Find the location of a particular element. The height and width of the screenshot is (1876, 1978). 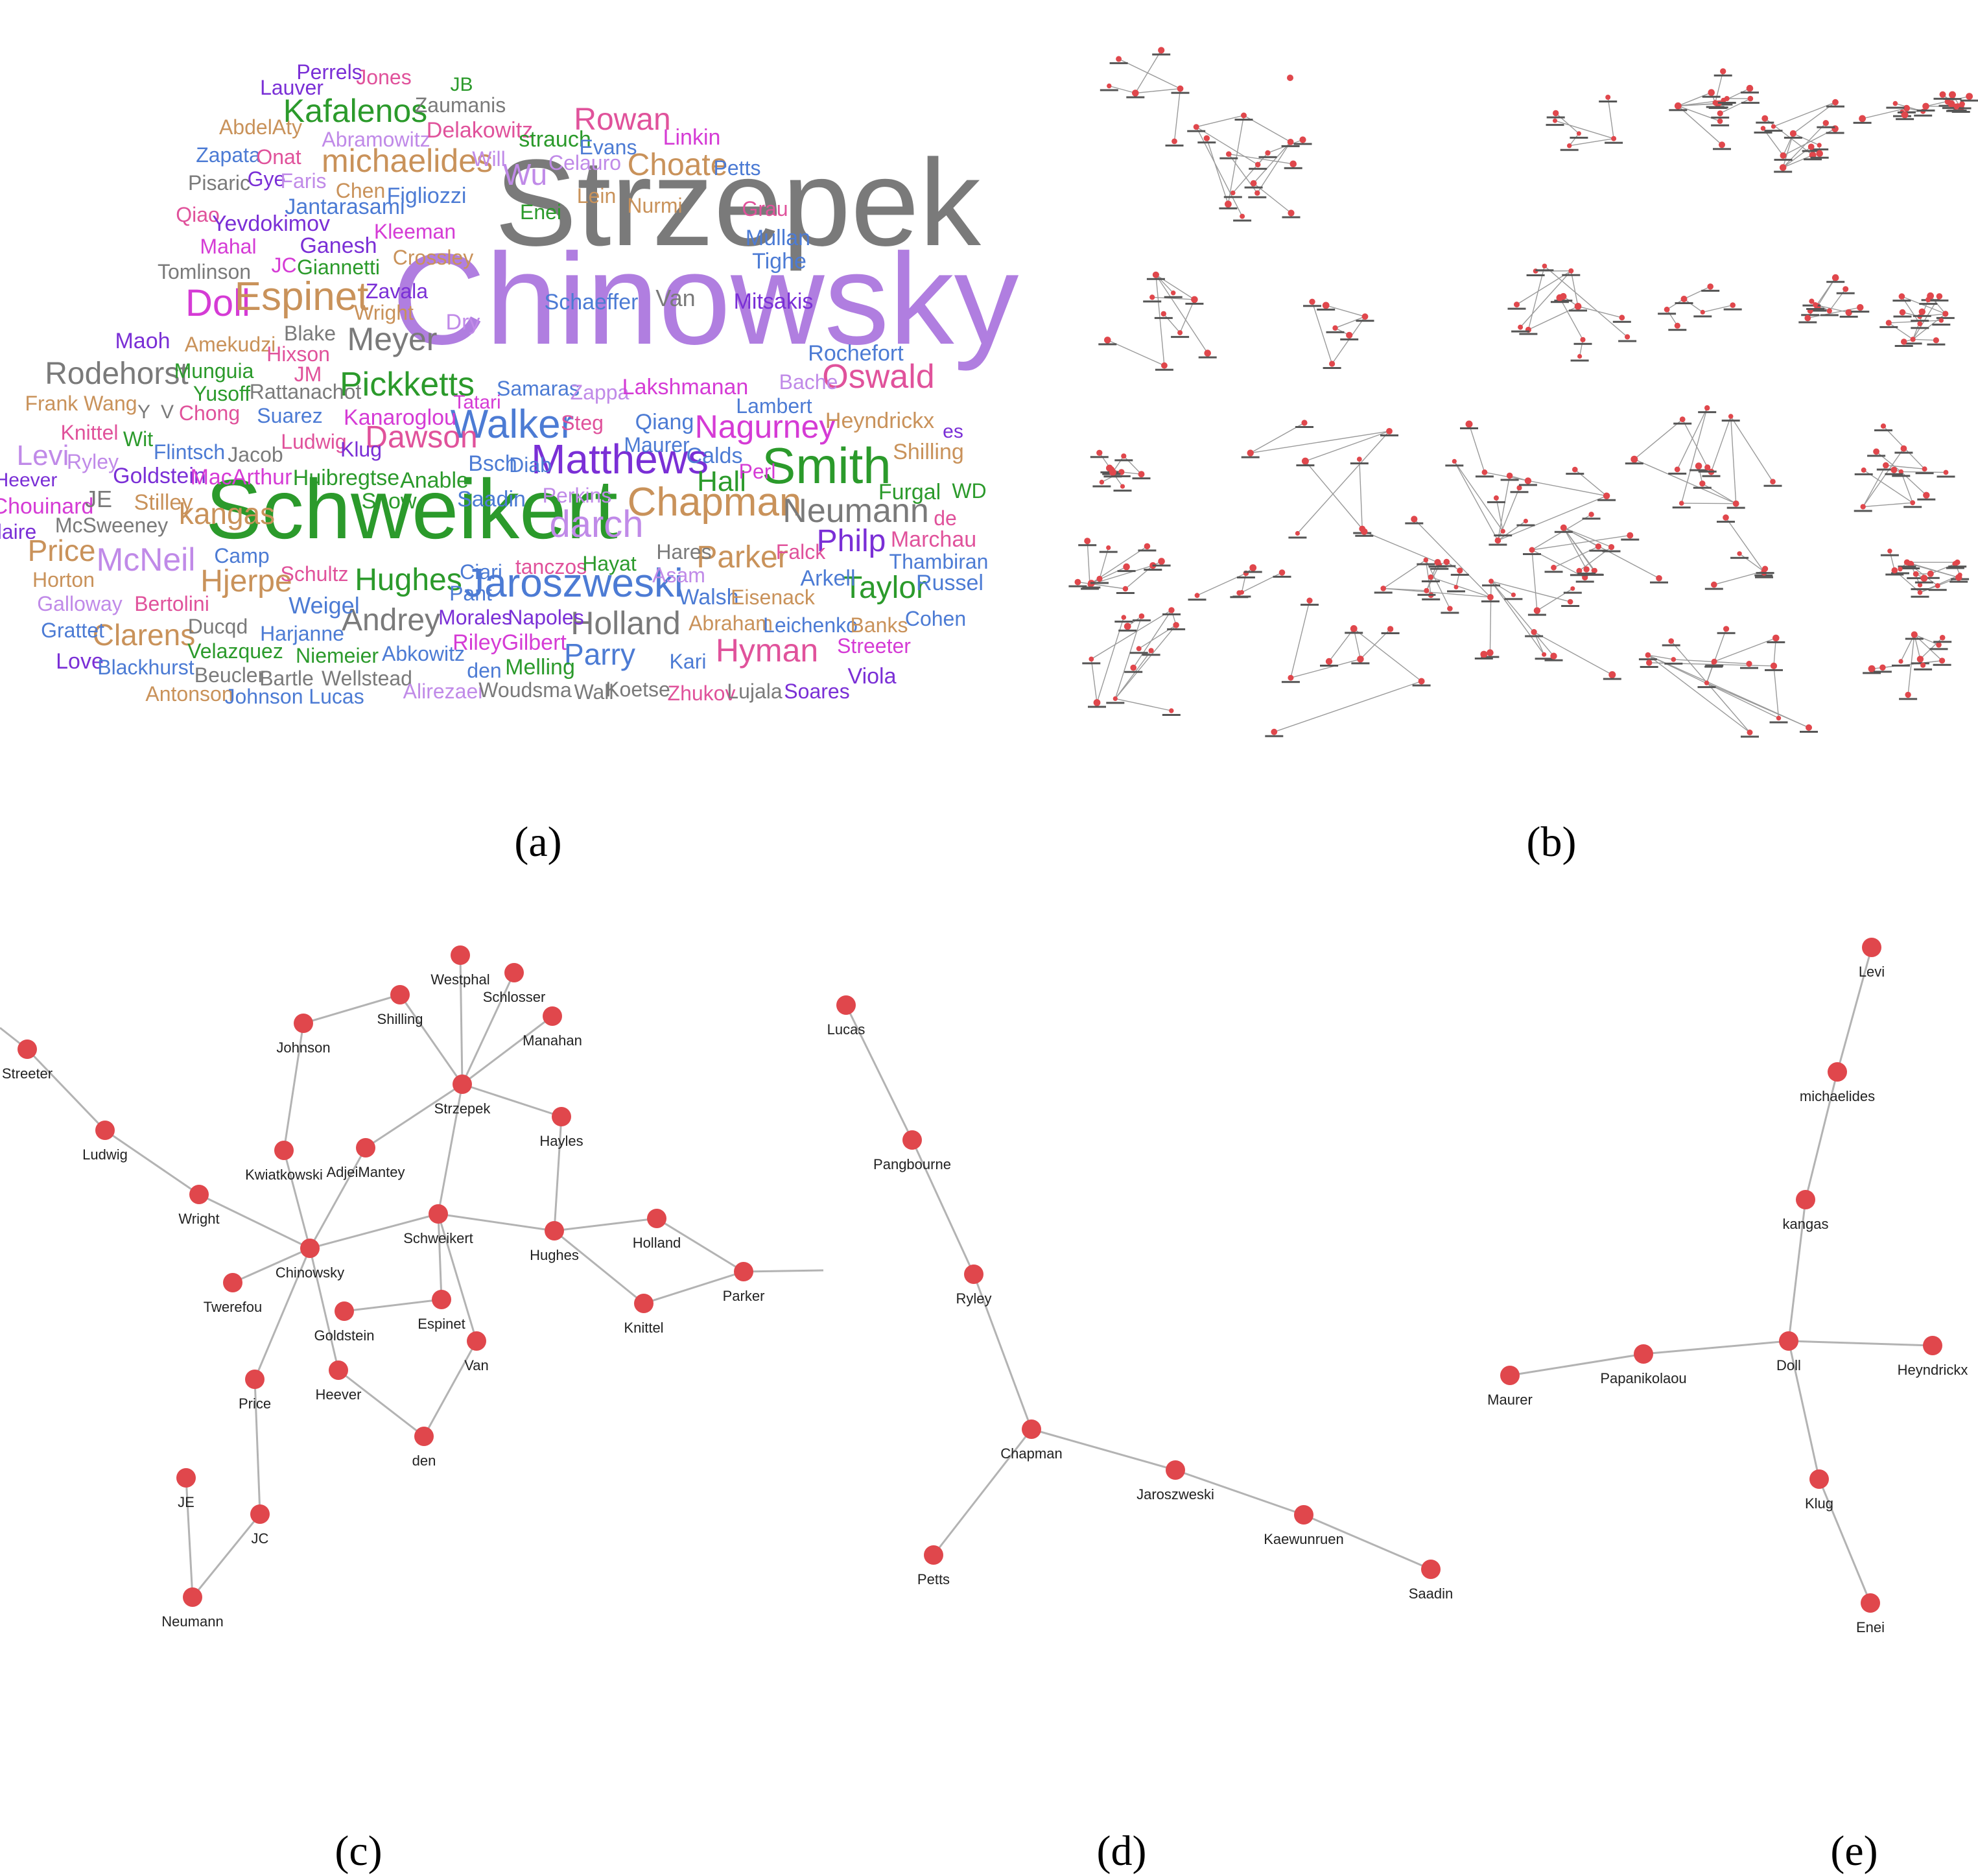

node-westphal is located at coordinates (460, 955).